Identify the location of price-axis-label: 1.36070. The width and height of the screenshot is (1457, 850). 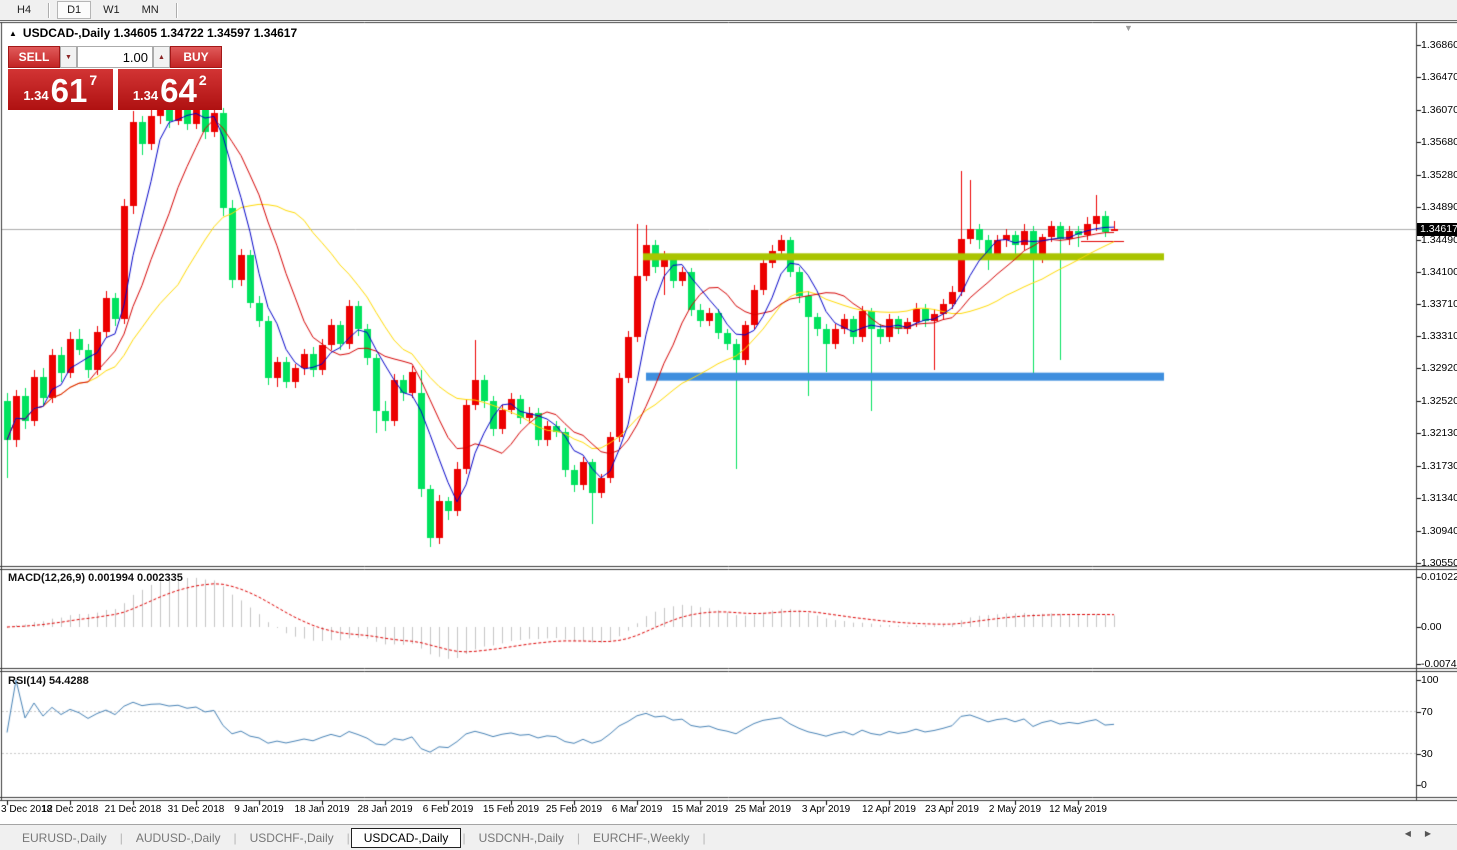
(1439, 109).